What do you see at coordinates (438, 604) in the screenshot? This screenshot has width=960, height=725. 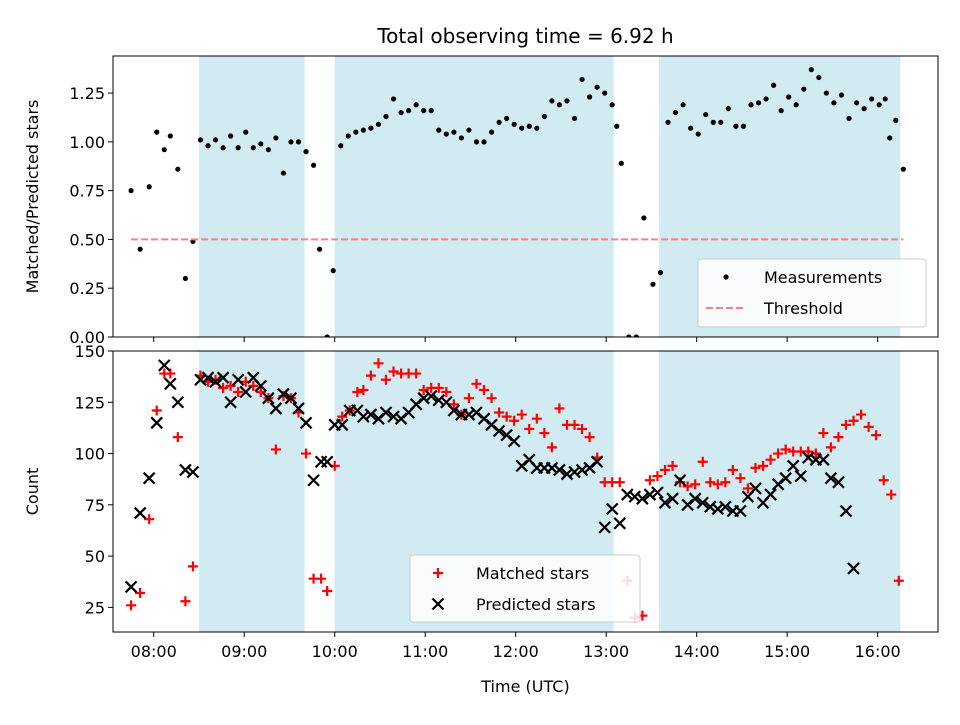 I see `legend-marker-predicted-stars` at bounding box center [438, 604].